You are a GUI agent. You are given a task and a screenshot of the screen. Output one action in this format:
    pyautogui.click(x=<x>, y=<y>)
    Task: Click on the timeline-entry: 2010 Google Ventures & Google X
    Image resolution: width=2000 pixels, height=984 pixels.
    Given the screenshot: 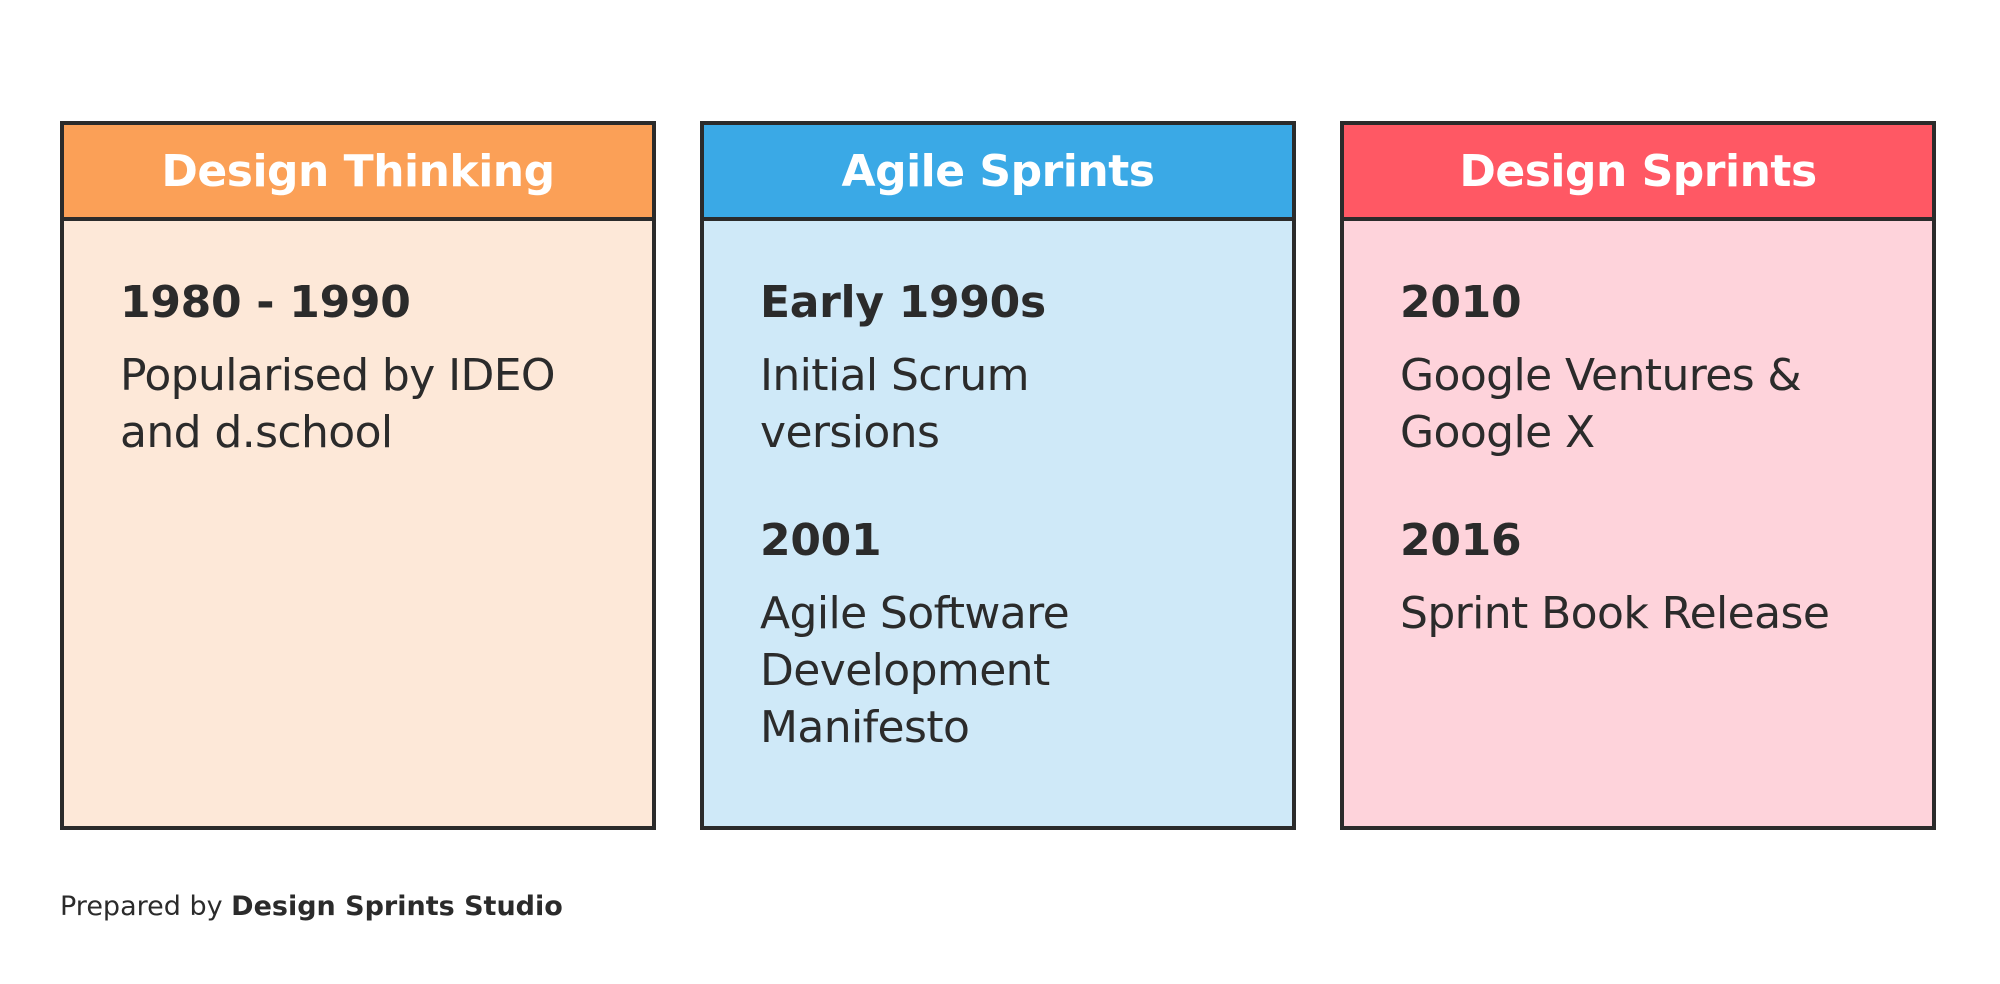 What is the action you would take?
    pyautogui.click(x=1638, y=368)
    